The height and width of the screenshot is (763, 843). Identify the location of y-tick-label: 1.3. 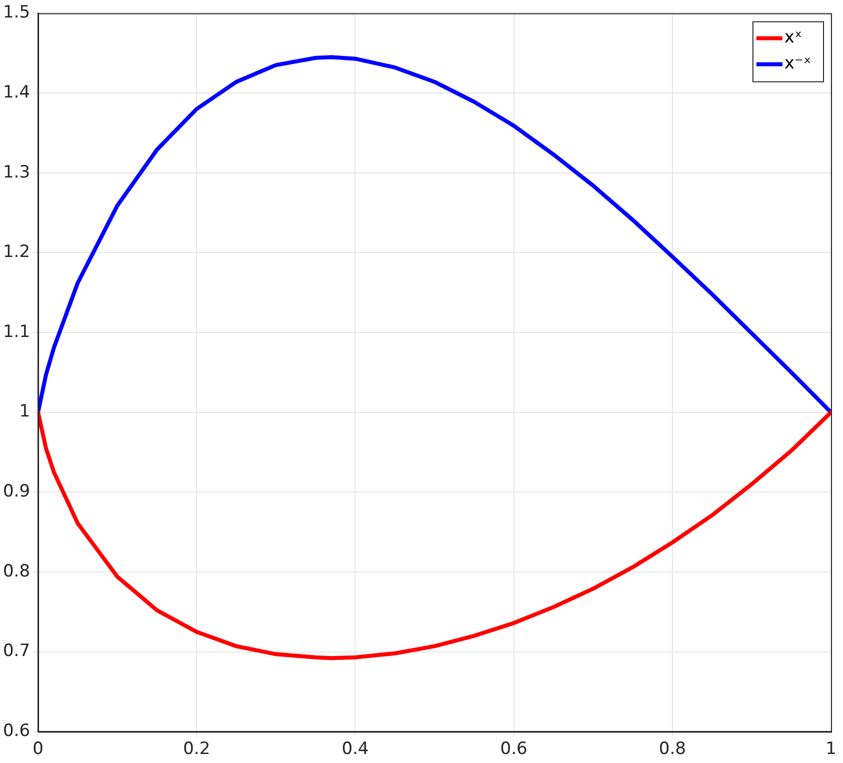
(16, 172).